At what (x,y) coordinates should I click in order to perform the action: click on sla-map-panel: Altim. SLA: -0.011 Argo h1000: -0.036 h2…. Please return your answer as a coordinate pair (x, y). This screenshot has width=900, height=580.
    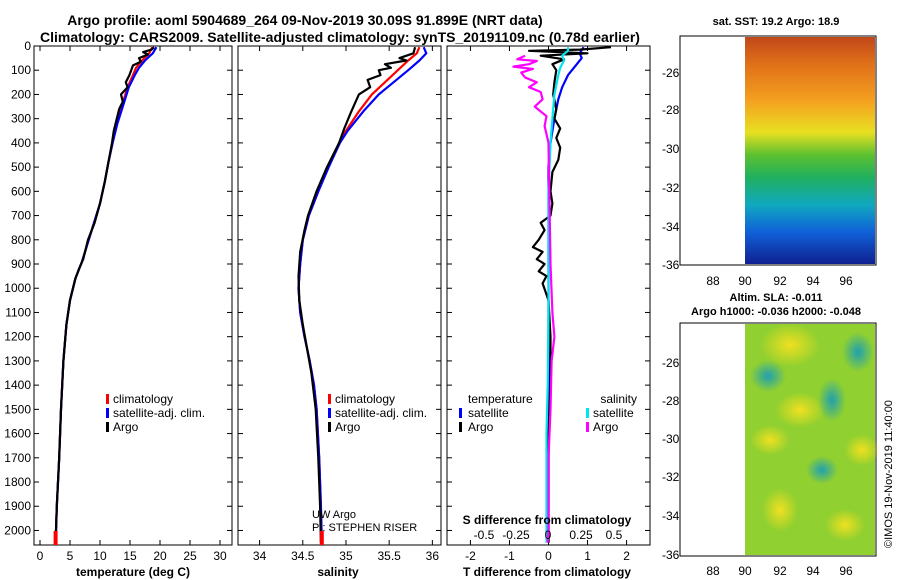
    Looking at the image, I should click on (771, 435).